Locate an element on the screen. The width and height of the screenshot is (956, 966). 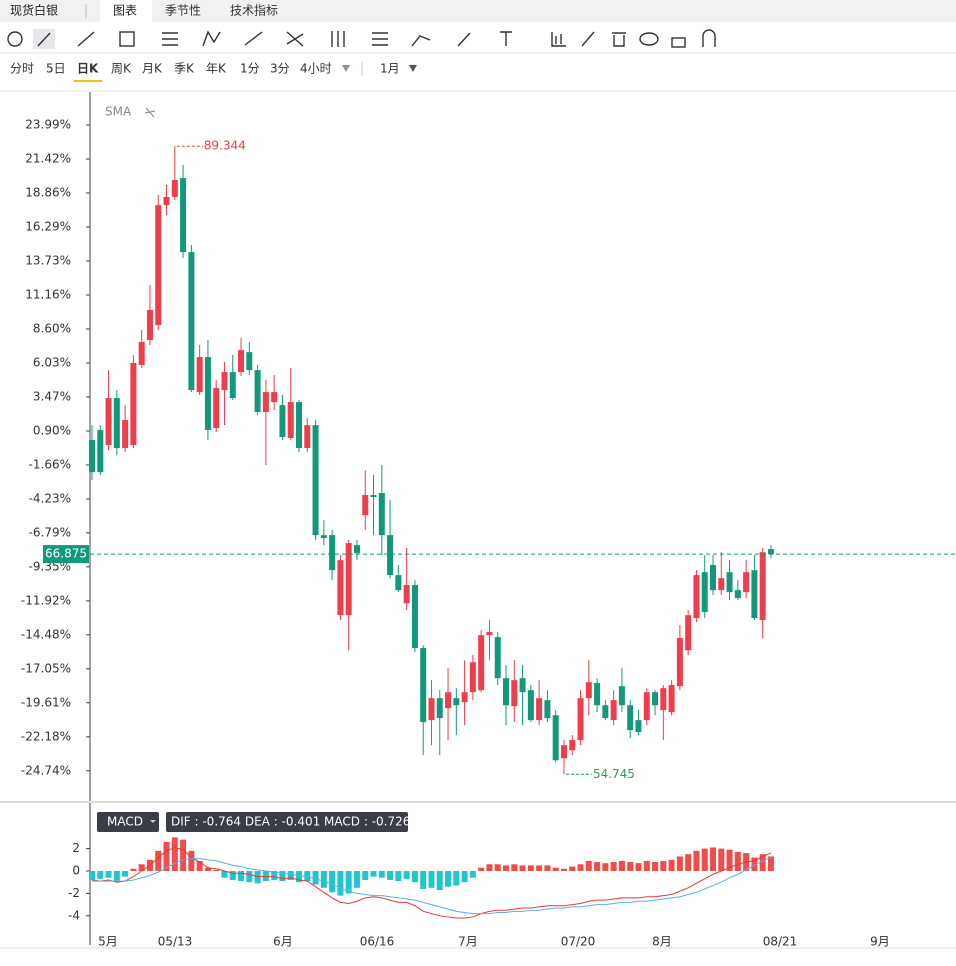
y-tick-label: -22.18% is located at coordinates (46, 736).